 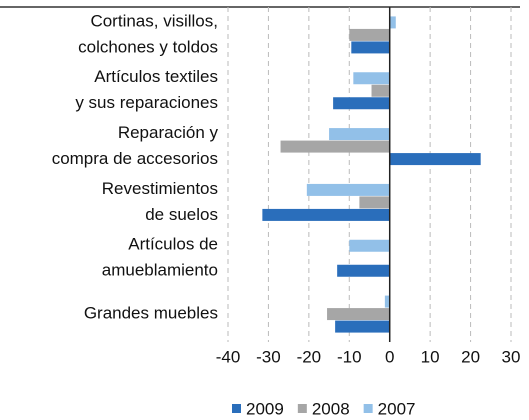 I want to click on legend-label: 2009, so click(x=265, y=408).